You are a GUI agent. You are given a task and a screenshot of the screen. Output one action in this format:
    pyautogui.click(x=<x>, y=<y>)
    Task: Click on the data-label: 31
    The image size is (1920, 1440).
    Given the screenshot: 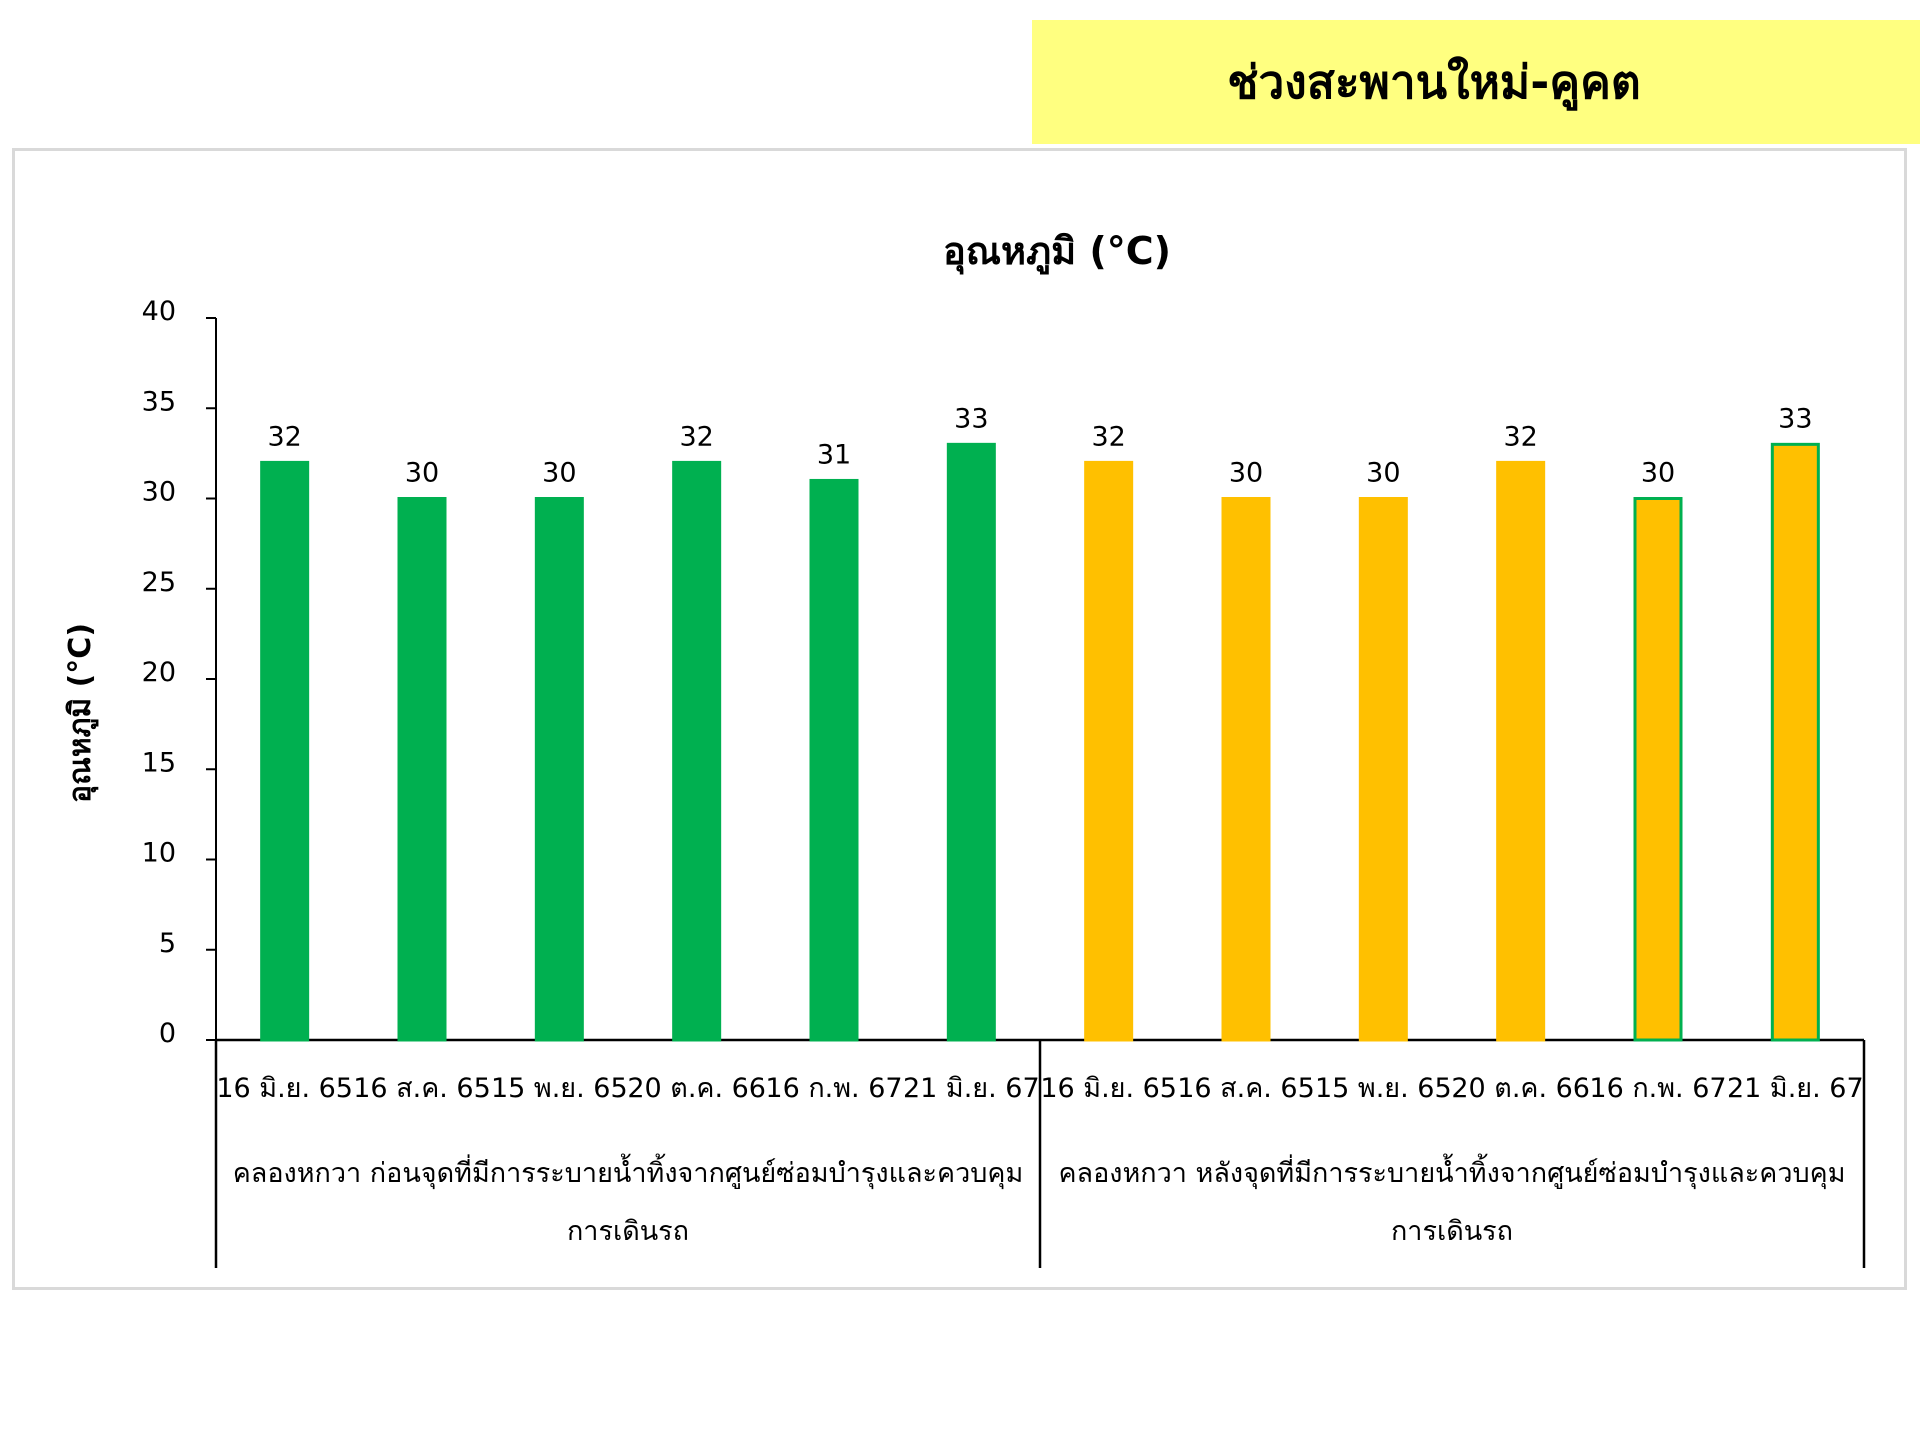 What is the action you would take?
    pyautogui.click(x=834, y=454)
    